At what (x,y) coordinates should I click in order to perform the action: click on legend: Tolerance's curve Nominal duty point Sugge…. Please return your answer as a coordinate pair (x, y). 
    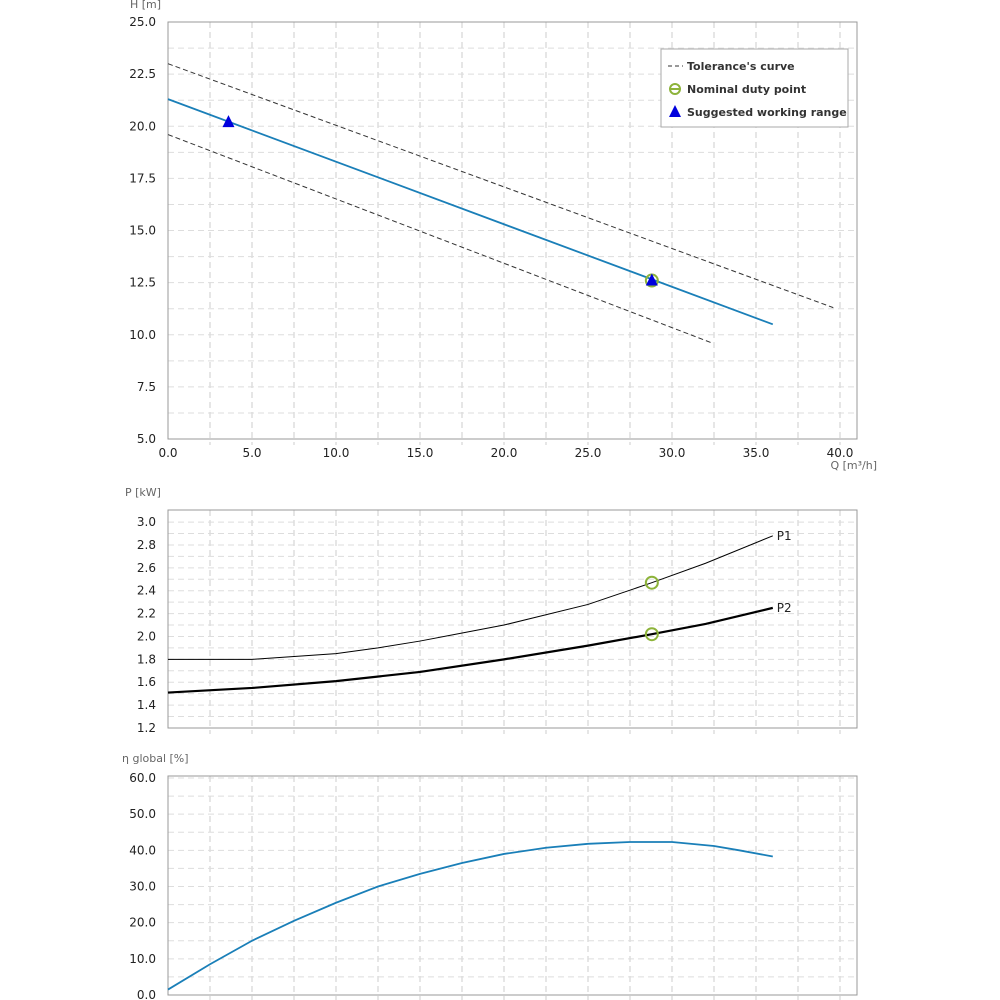
    Looking at the image, I should click on (754, 88).